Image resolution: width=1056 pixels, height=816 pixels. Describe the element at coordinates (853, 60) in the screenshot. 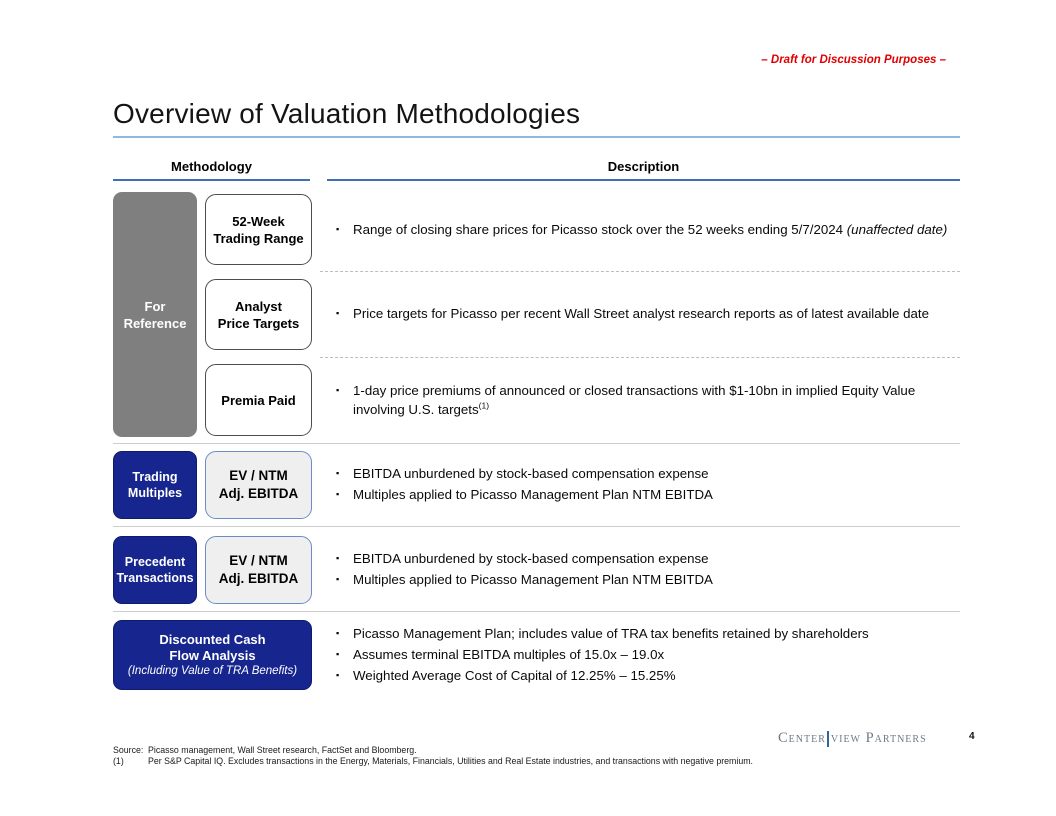

I see `draft-note: – Draft for Discussion Purposes –` at that location.